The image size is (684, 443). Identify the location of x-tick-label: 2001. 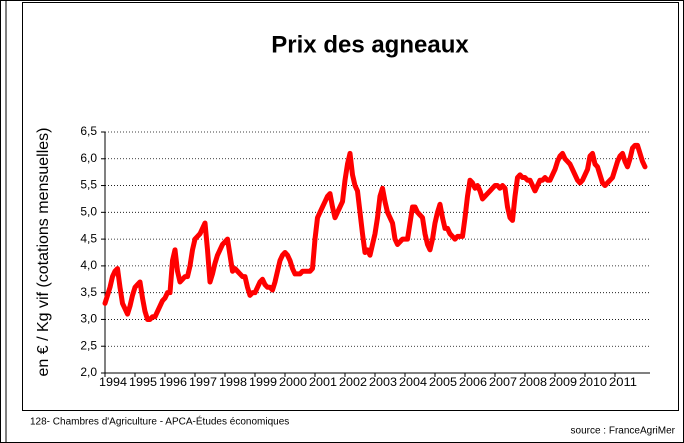
(323, 382).